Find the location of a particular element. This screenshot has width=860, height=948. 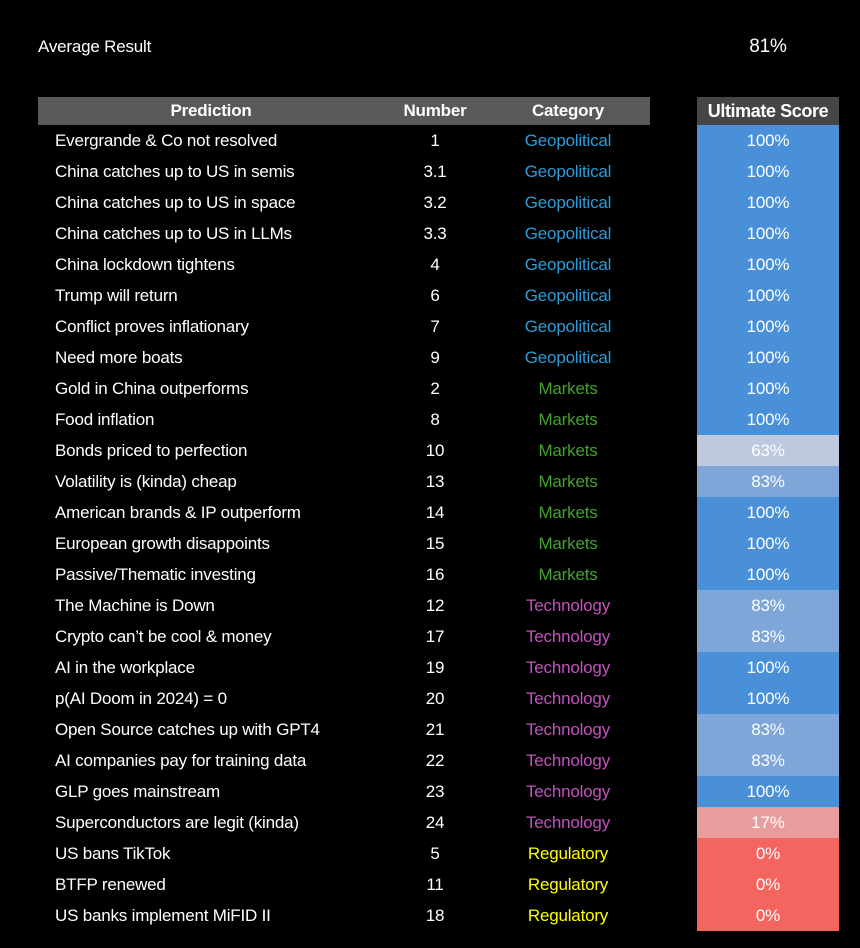

prediction-cell: US bans TikTok is located at coordinates (113, 853).